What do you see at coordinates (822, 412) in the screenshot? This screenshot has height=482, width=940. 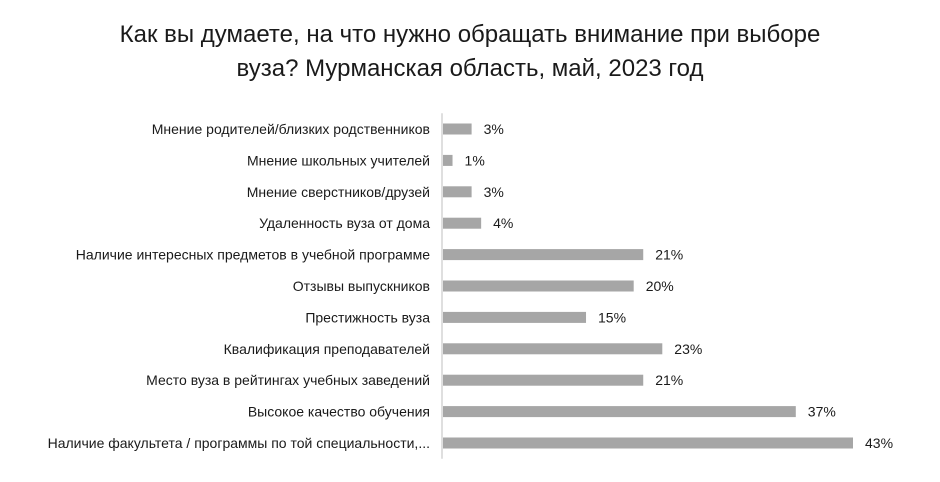 I see `data-label: 37%` at bounding box center [822, 412].